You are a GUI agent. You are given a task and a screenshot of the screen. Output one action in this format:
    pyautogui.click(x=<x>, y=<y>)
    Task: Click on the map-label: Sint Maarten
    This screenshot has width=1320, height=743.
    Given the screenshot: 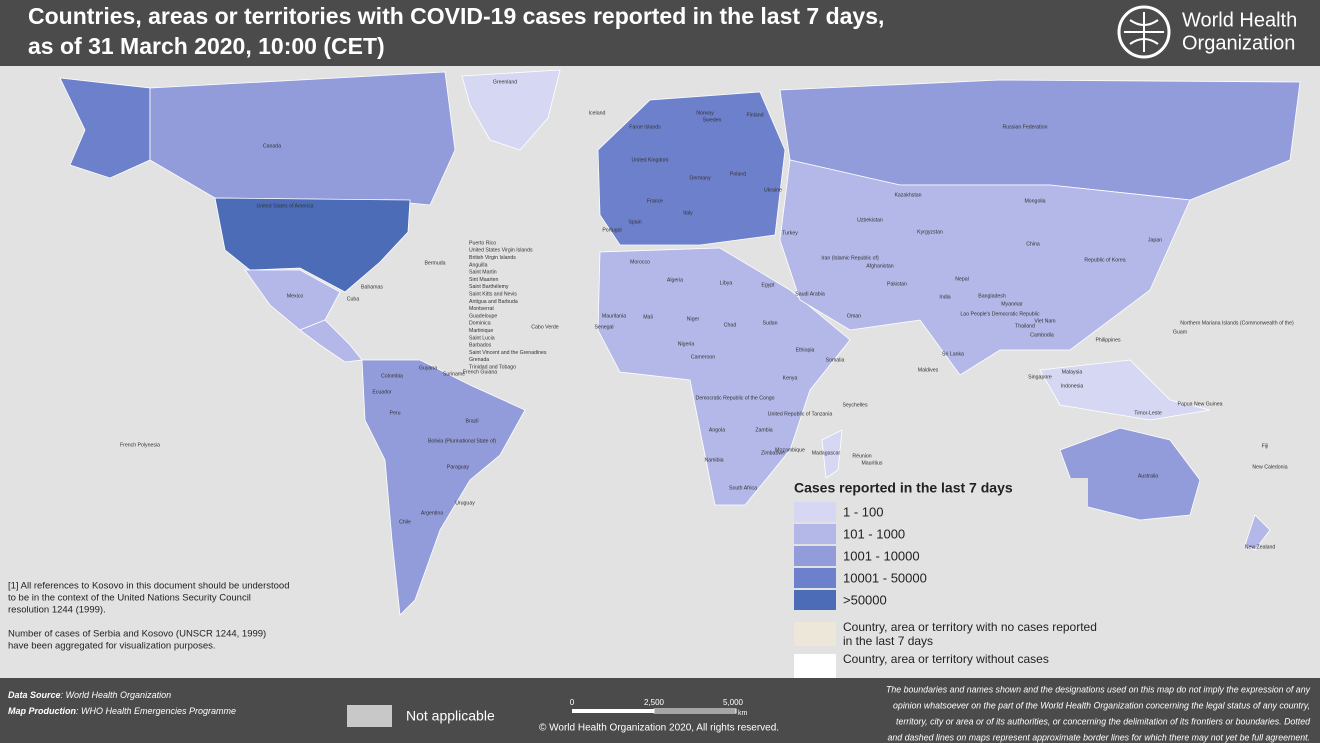 What is the action you would take?
    pyautogui.click(x=484, y=280)
    